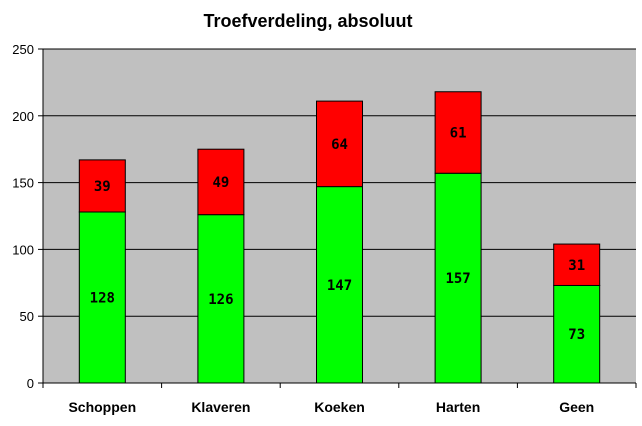  I want to click on data-label: 64, so click(339, 145).